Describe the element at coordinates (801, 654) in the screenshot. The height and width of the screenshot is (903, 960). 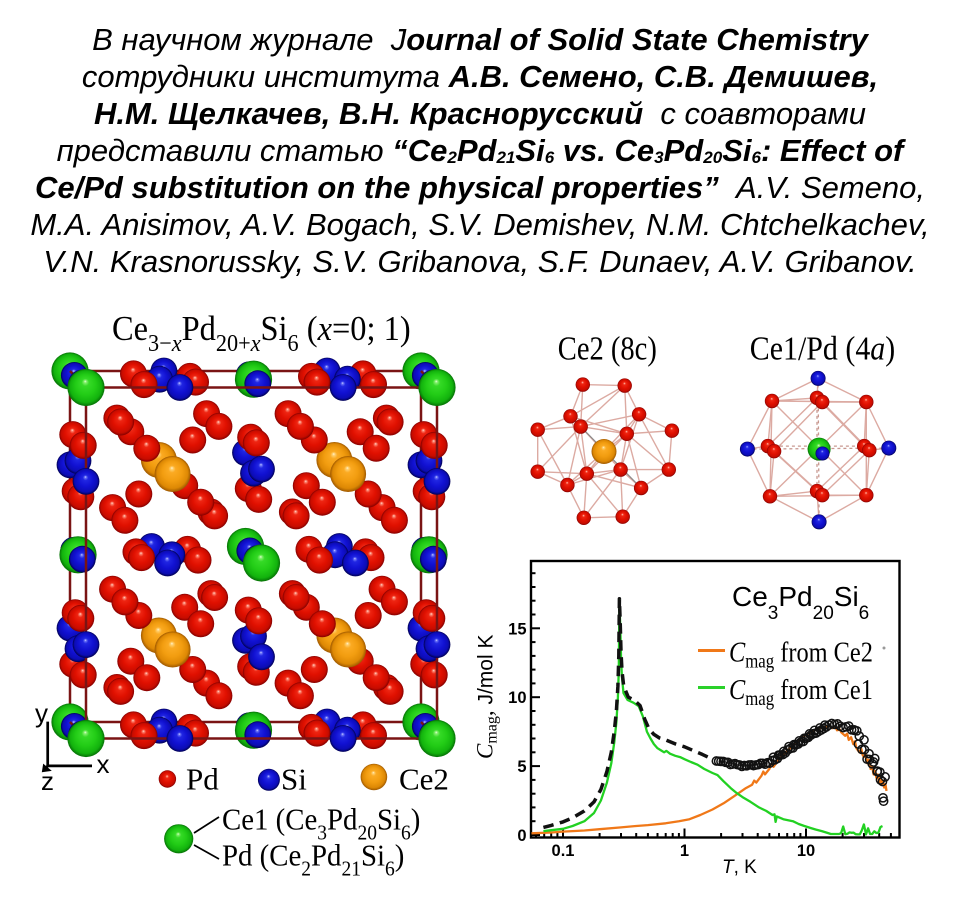
I see `svg-text: Cmag from Ce2` at that location.